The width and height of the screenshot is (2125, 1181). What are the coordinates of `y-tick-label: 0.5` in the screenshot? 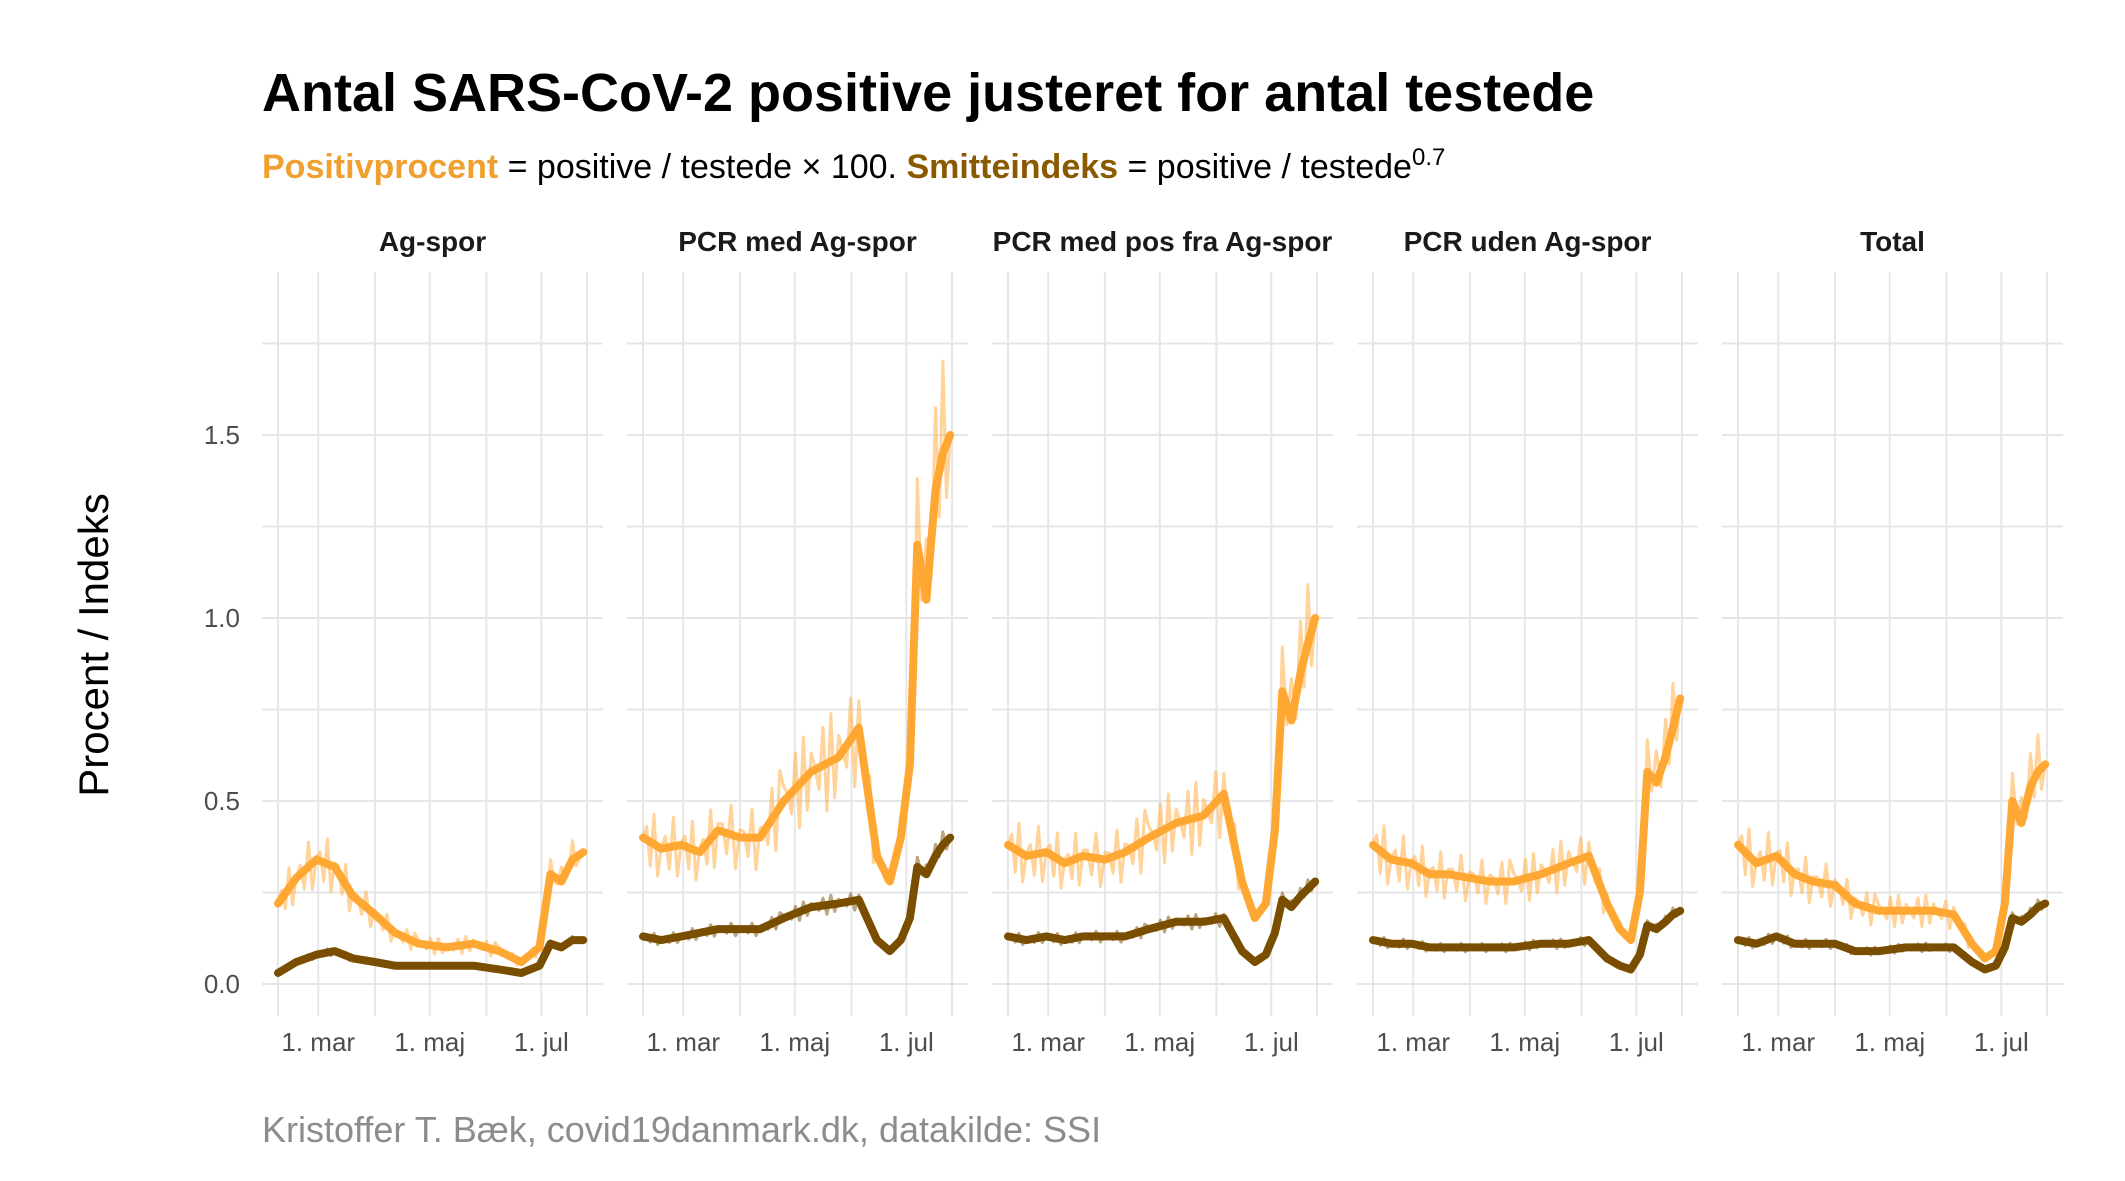 It's located at (222, 801).